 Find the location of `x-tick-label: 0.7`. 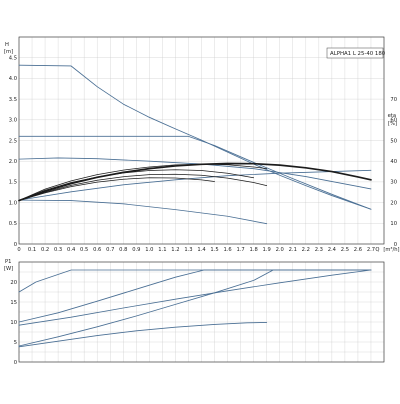

x-tick-label: 0.7 is located at coordinates (110, 250).